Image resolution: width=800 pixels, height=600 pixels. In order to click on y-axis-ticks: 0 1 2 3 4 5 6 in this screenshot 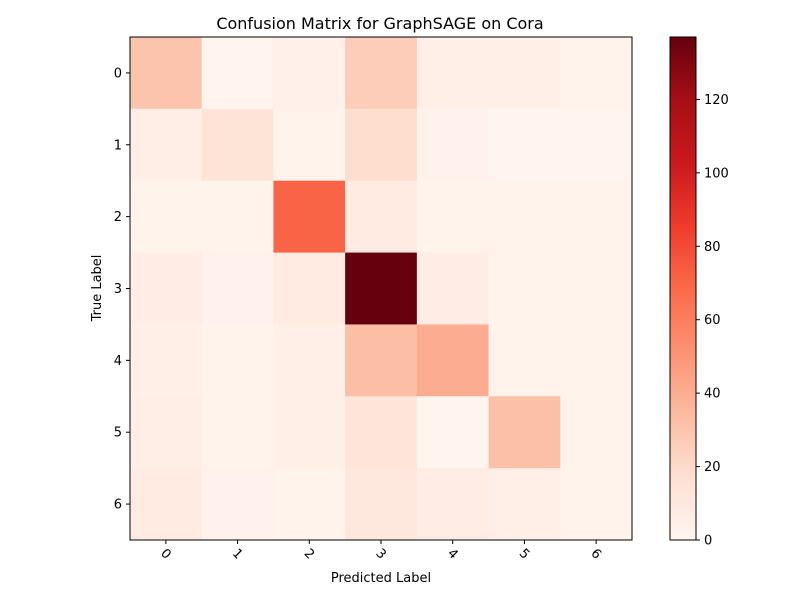, I will do `click(122, 289)`.